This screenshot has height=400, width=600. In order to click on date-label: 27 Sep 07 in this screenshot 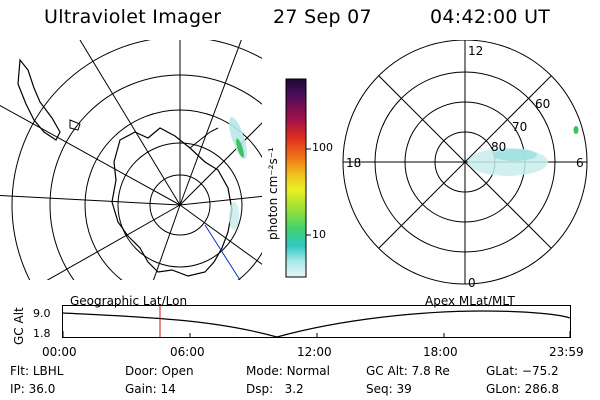, I will do `click(322, 17)`.